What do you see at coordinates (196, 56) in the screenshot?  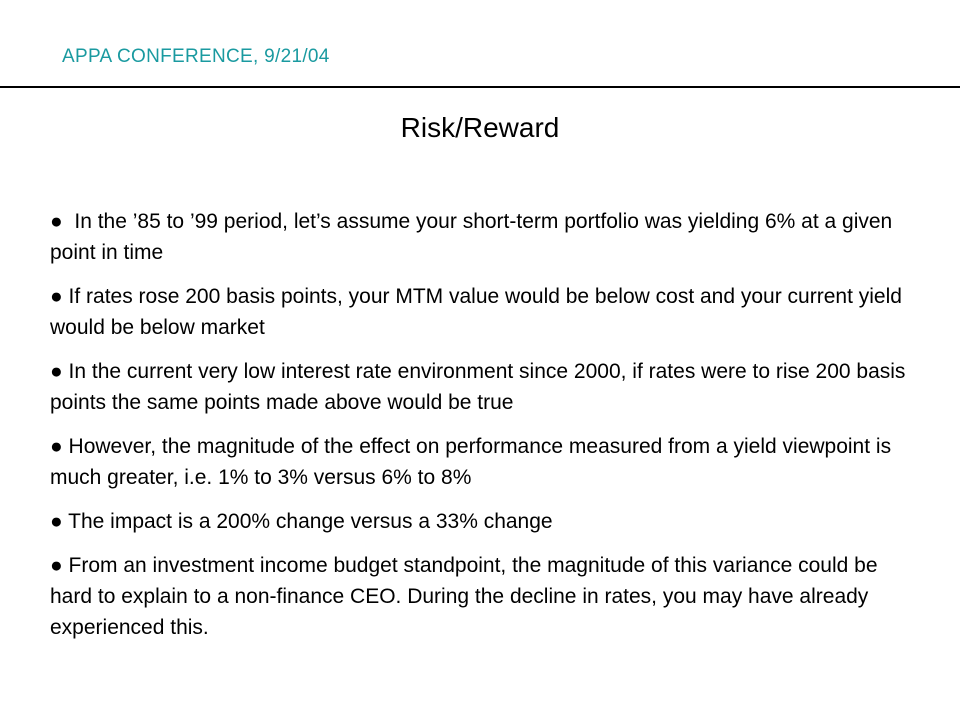 I see `conference-header: APPA CONFERENCE, 9/21/04` at bounding box center [196, 56].